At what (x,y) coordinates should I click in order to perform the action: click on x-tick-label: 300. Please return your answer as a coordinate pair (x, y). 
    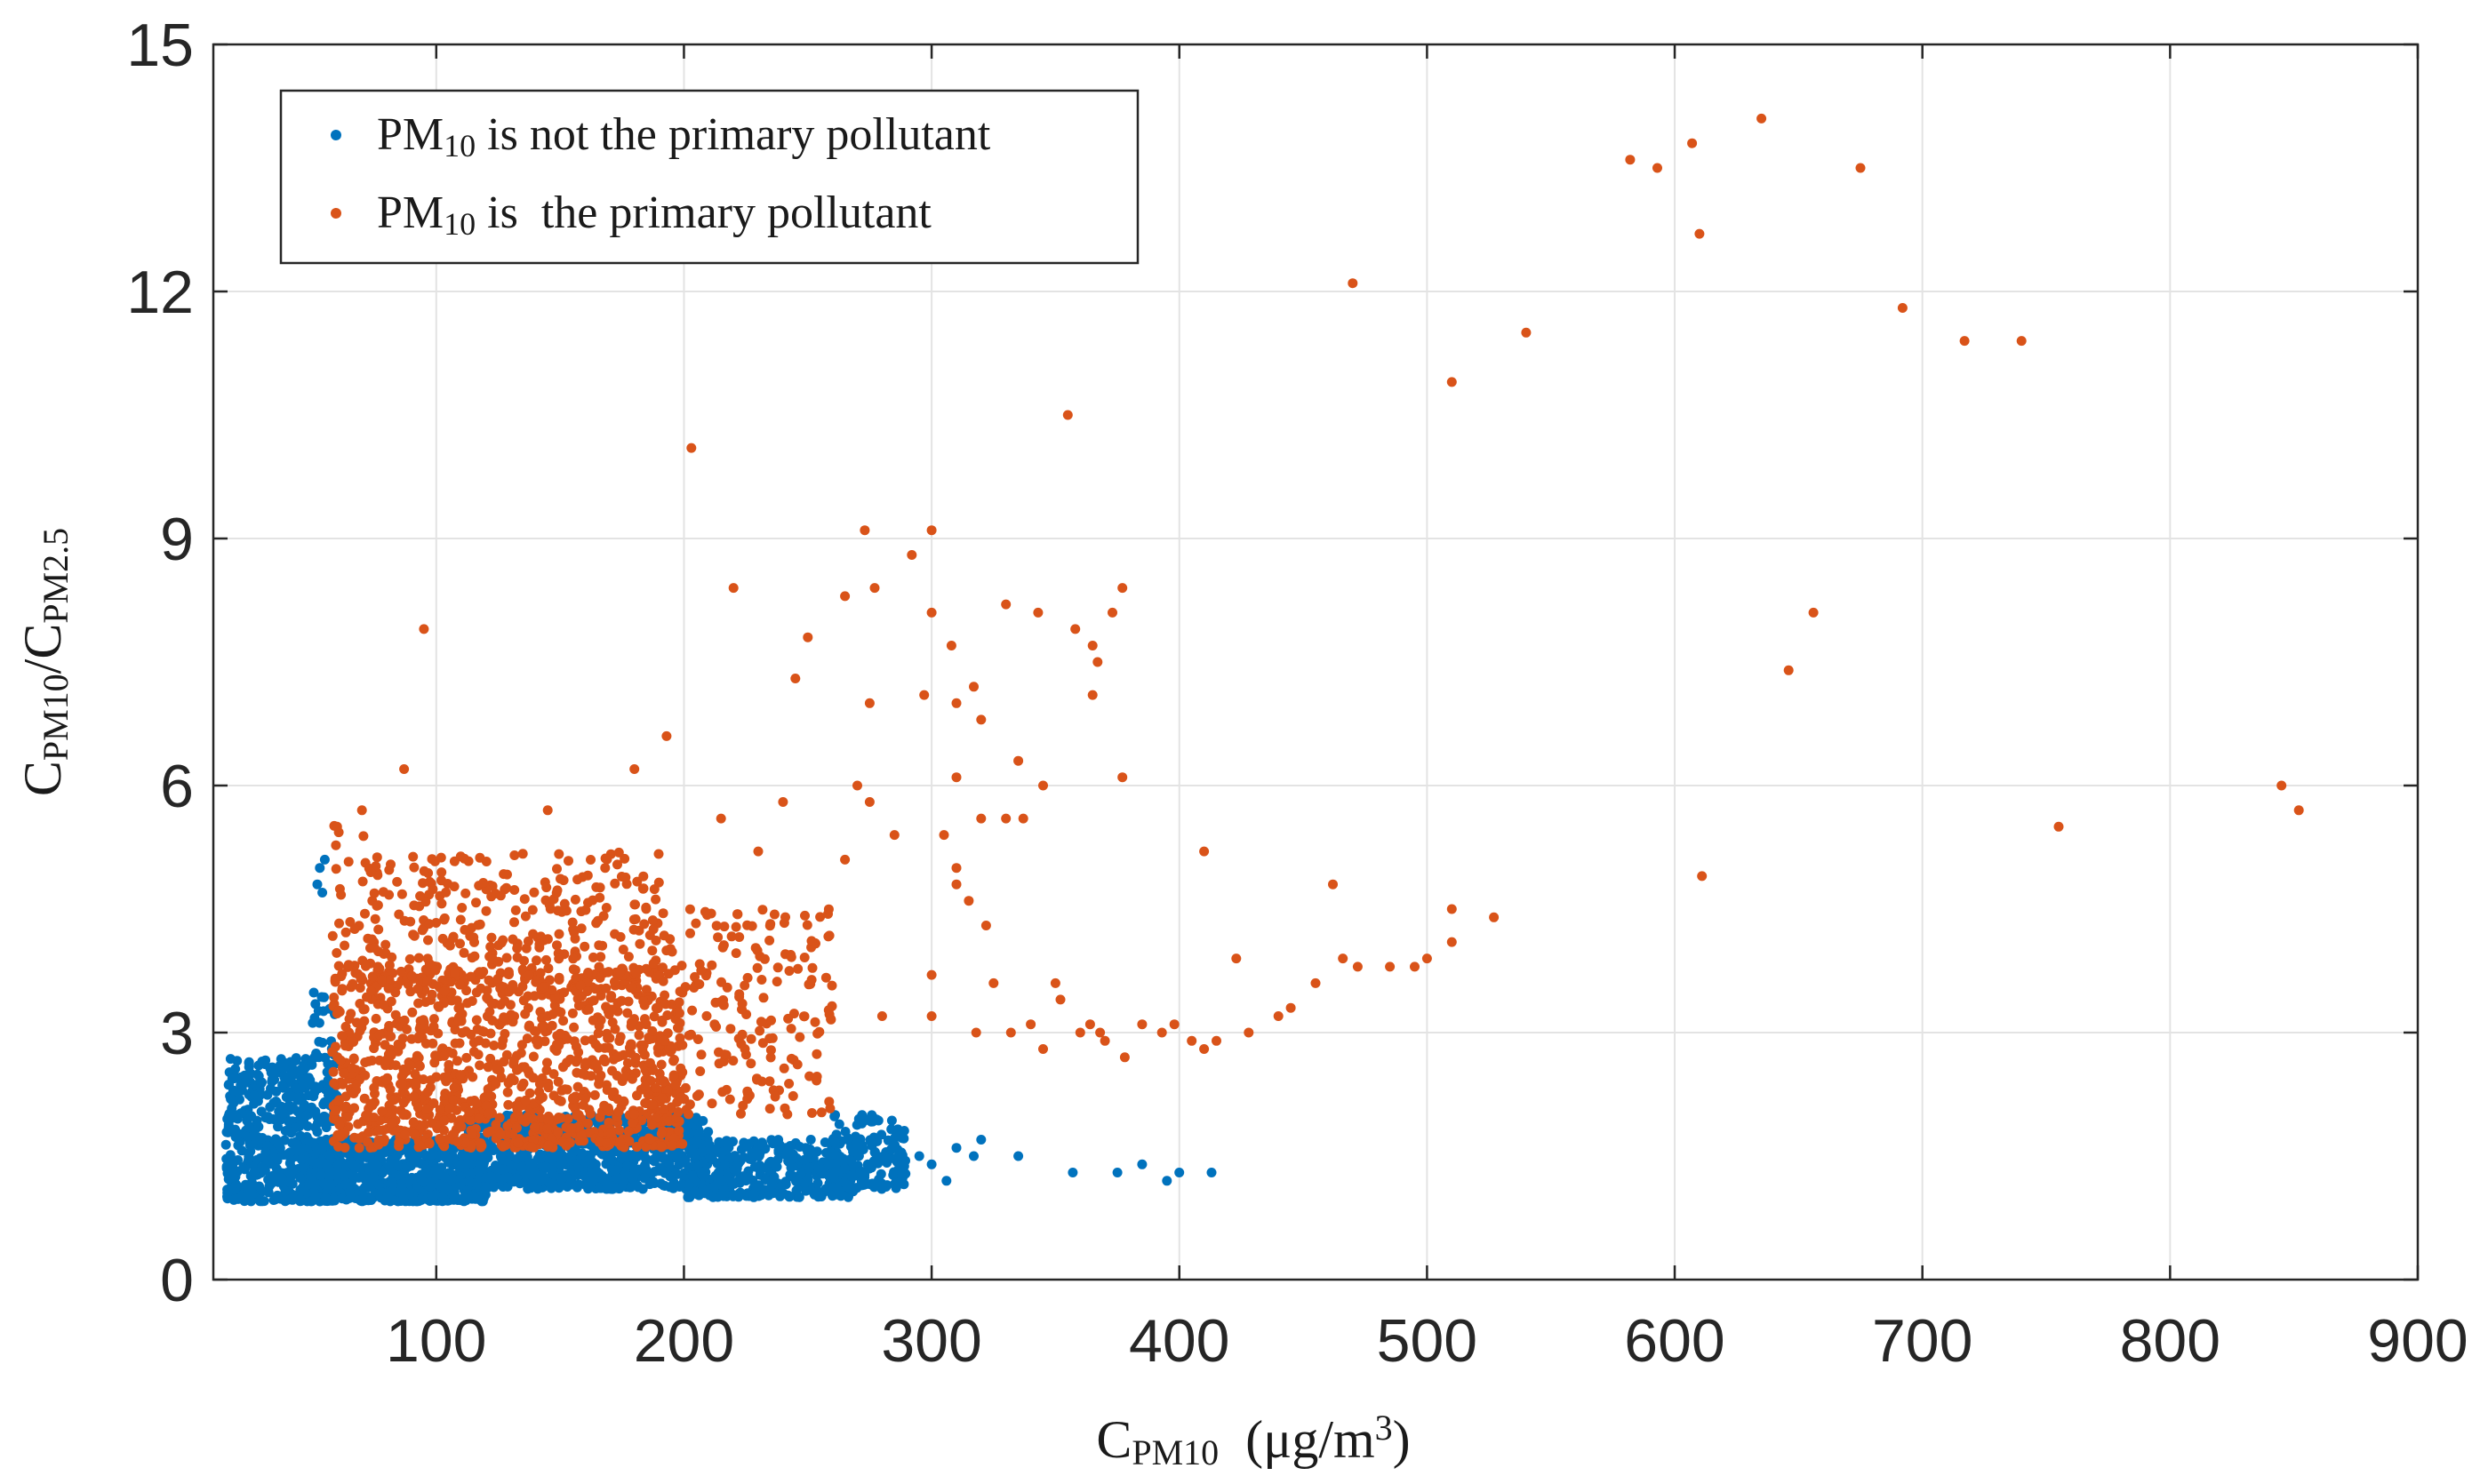
    Looking at the image, I should click on (931, 1341).